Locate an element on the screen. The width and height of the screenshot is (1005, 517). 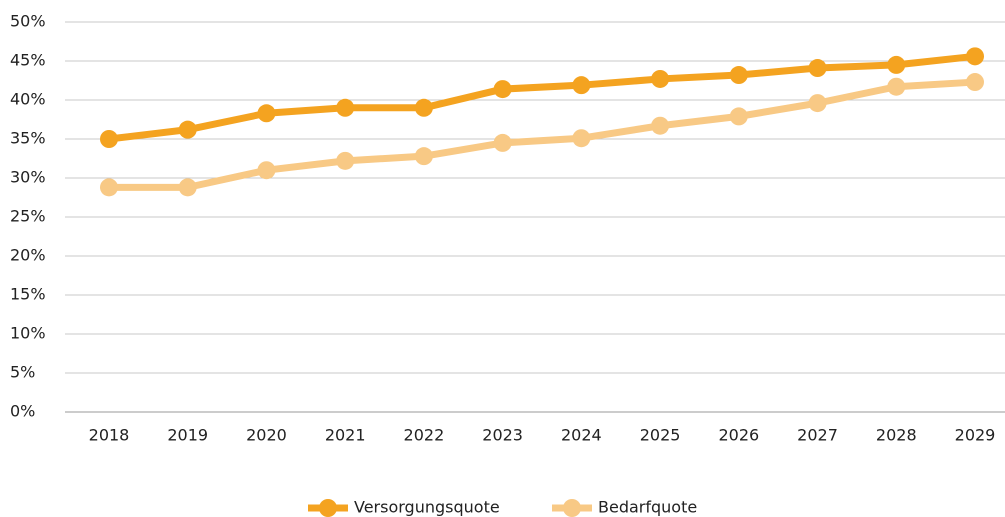
legend-label: Bedarfquote is located at coordinates (647, 507).